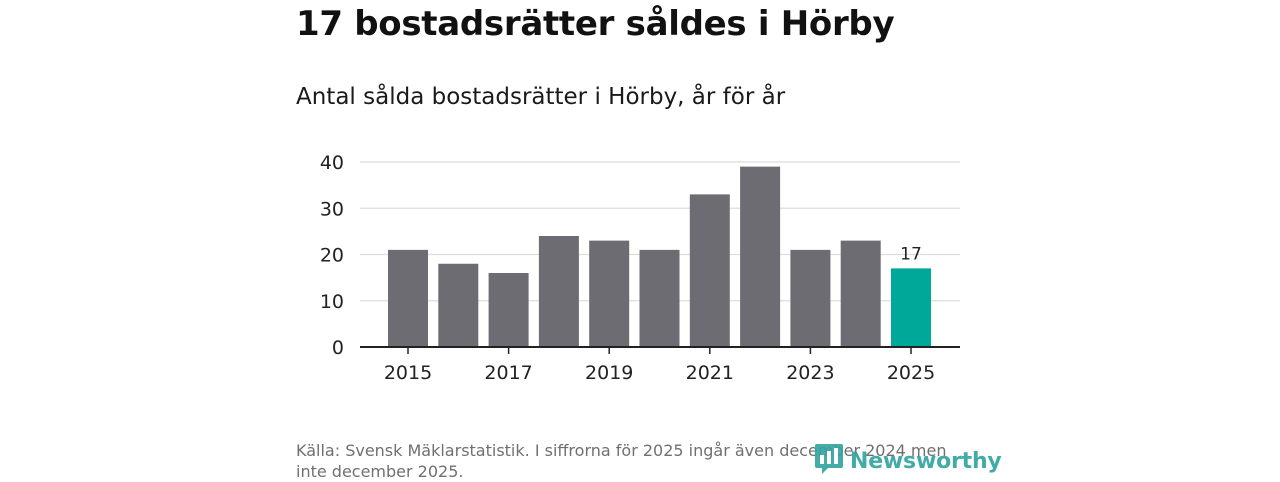 The height and width of the screenshot is (482, 1280). Describe the element at coordinates (911, 254) in the screenshot. I see `data-label-highlight: 17` at that location.